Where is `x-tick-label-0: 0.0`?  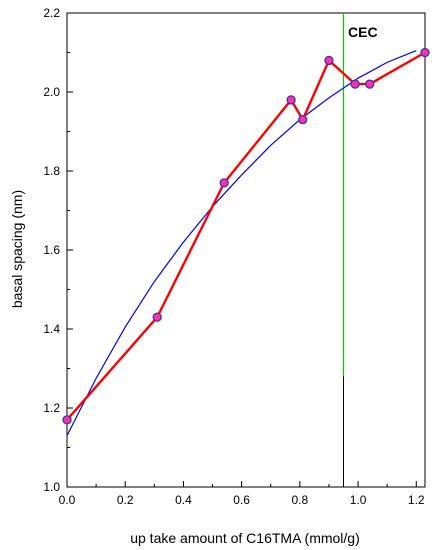
x-tick-label-0: 0.0 is located at coordinates (67, 500).